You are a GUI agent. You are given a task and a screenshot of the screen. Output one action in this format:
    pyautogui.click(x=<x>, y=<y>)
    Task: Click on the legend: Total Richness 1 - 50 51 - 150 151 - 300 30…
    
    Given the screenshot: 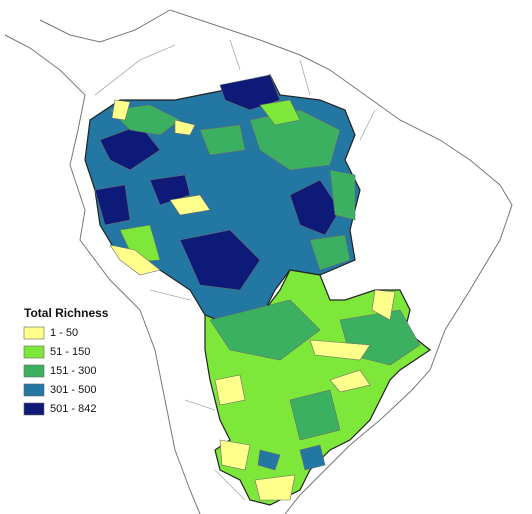 What is the action you would take?
    pyautogui.click(x=66, y=361)
    